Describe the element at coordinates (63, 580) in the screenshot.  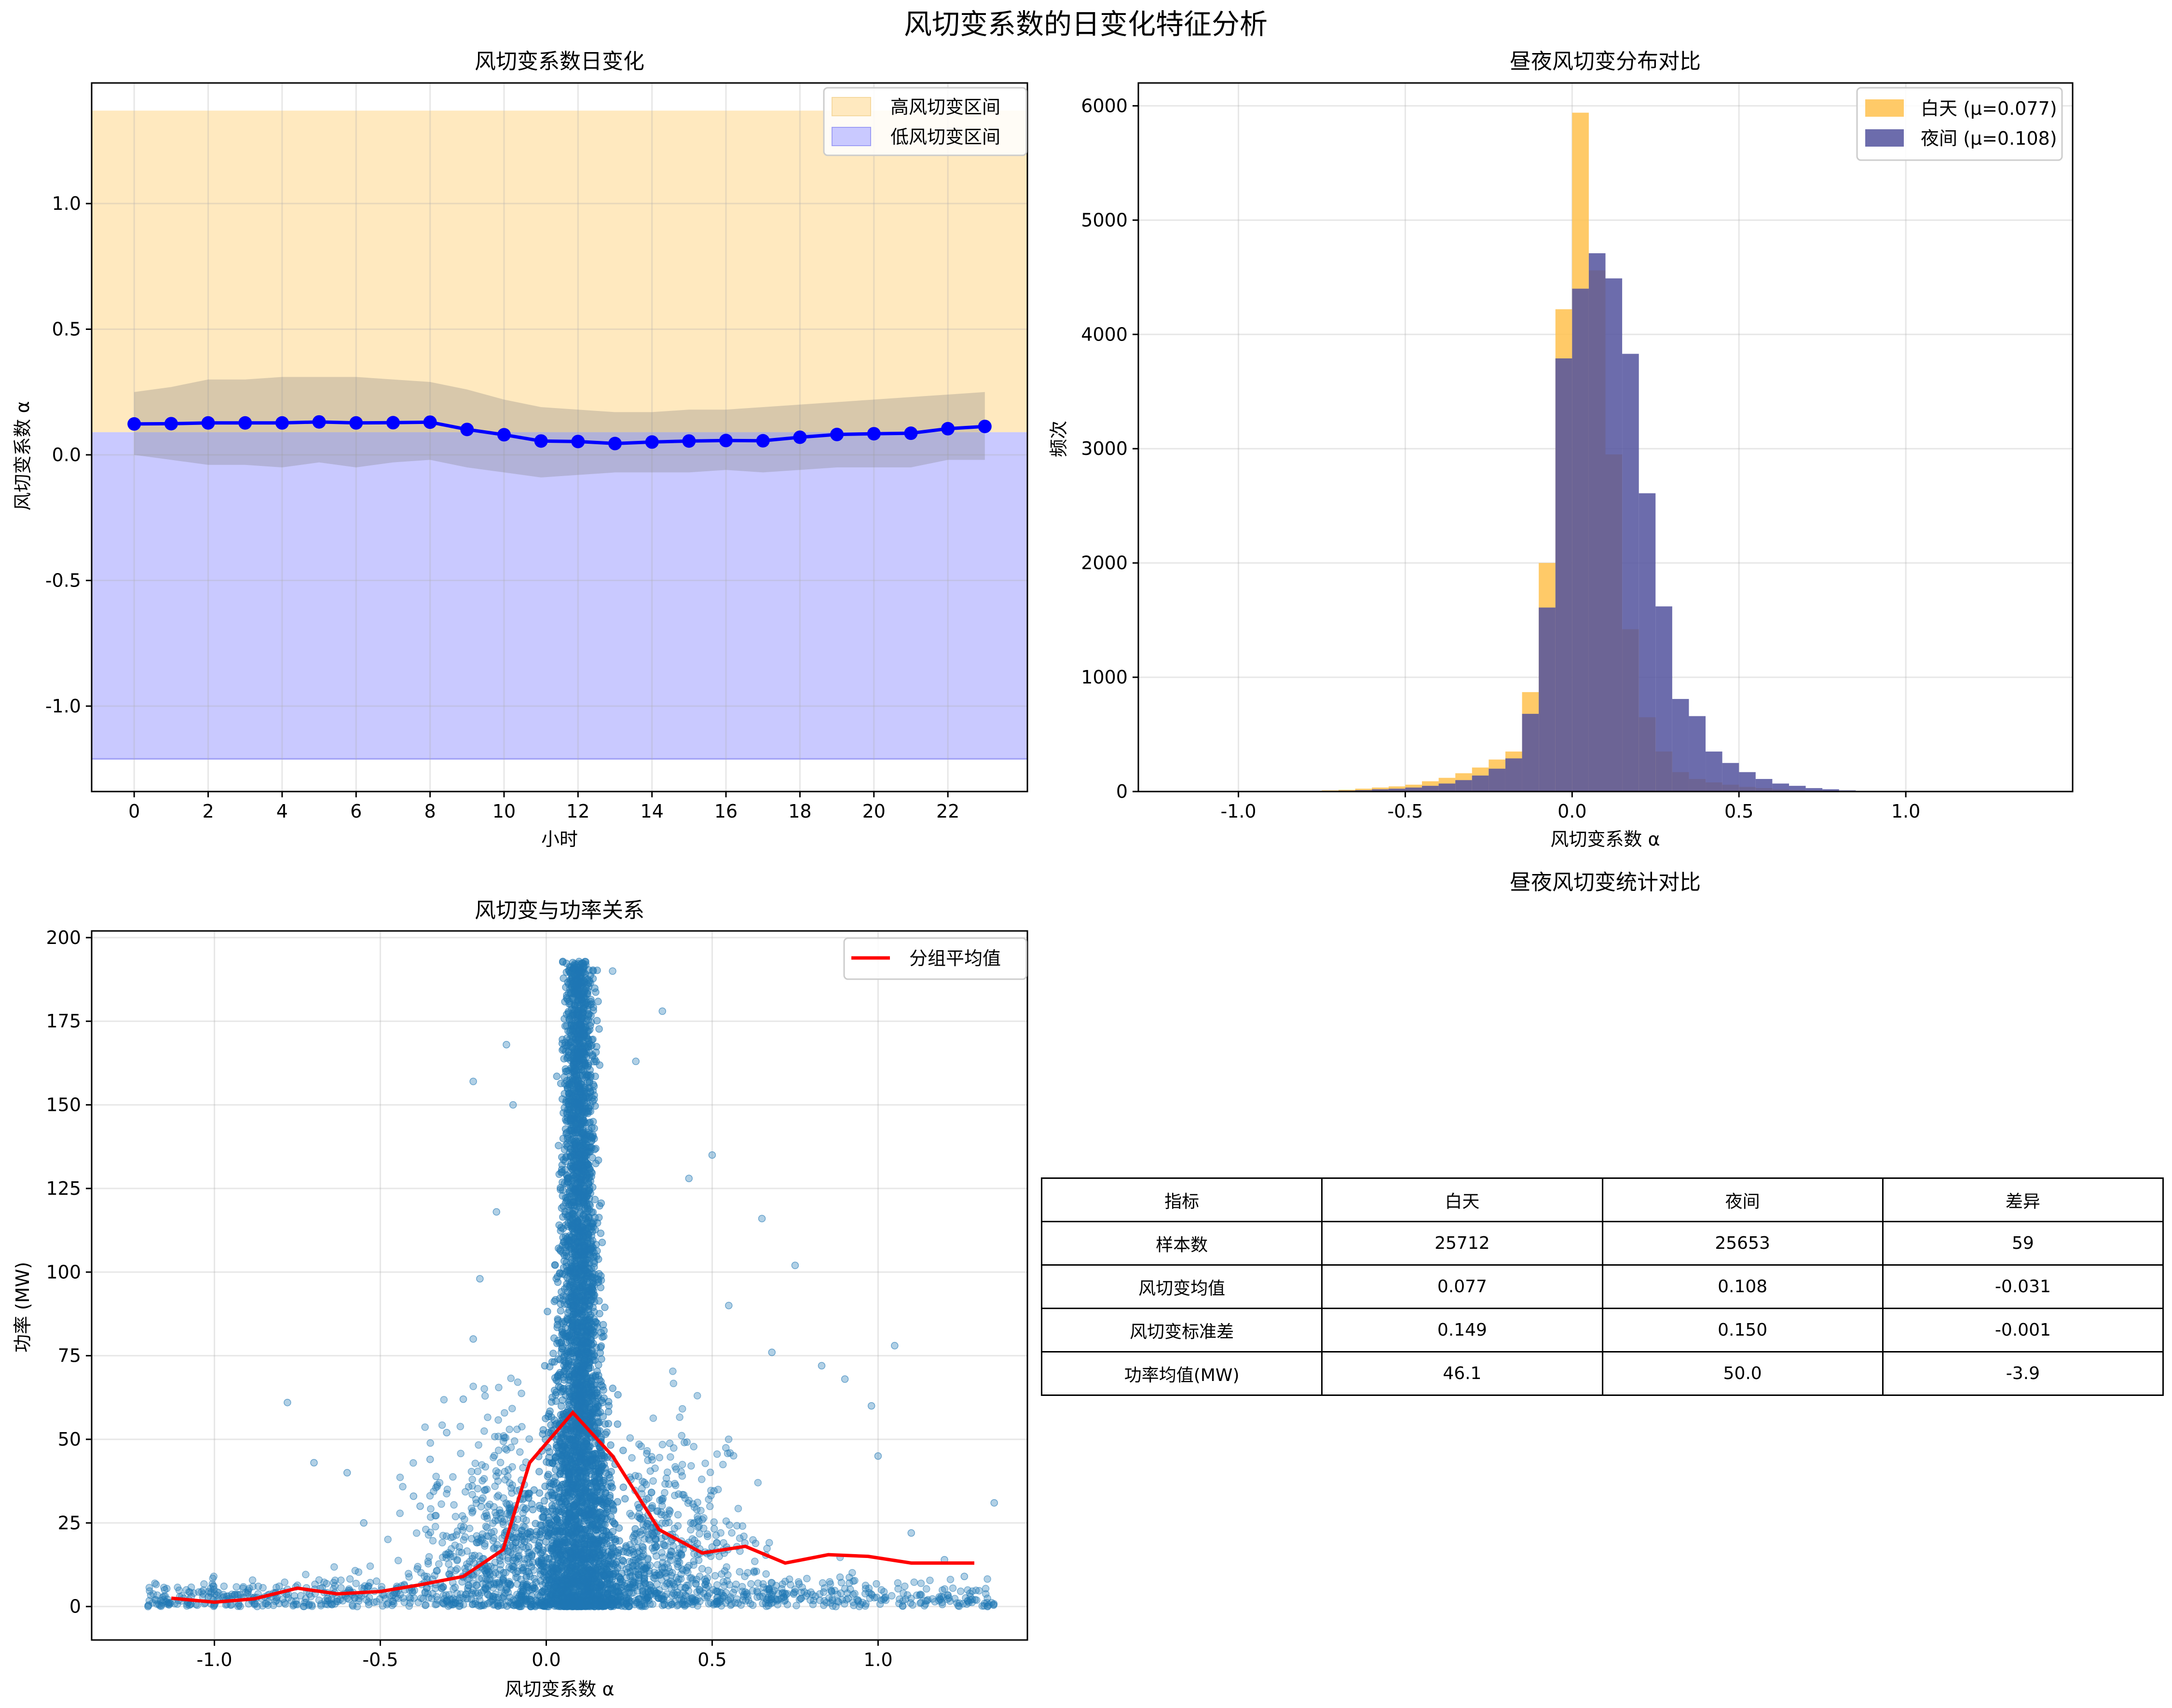
I see `y-tick-label: -0.5` at that location.